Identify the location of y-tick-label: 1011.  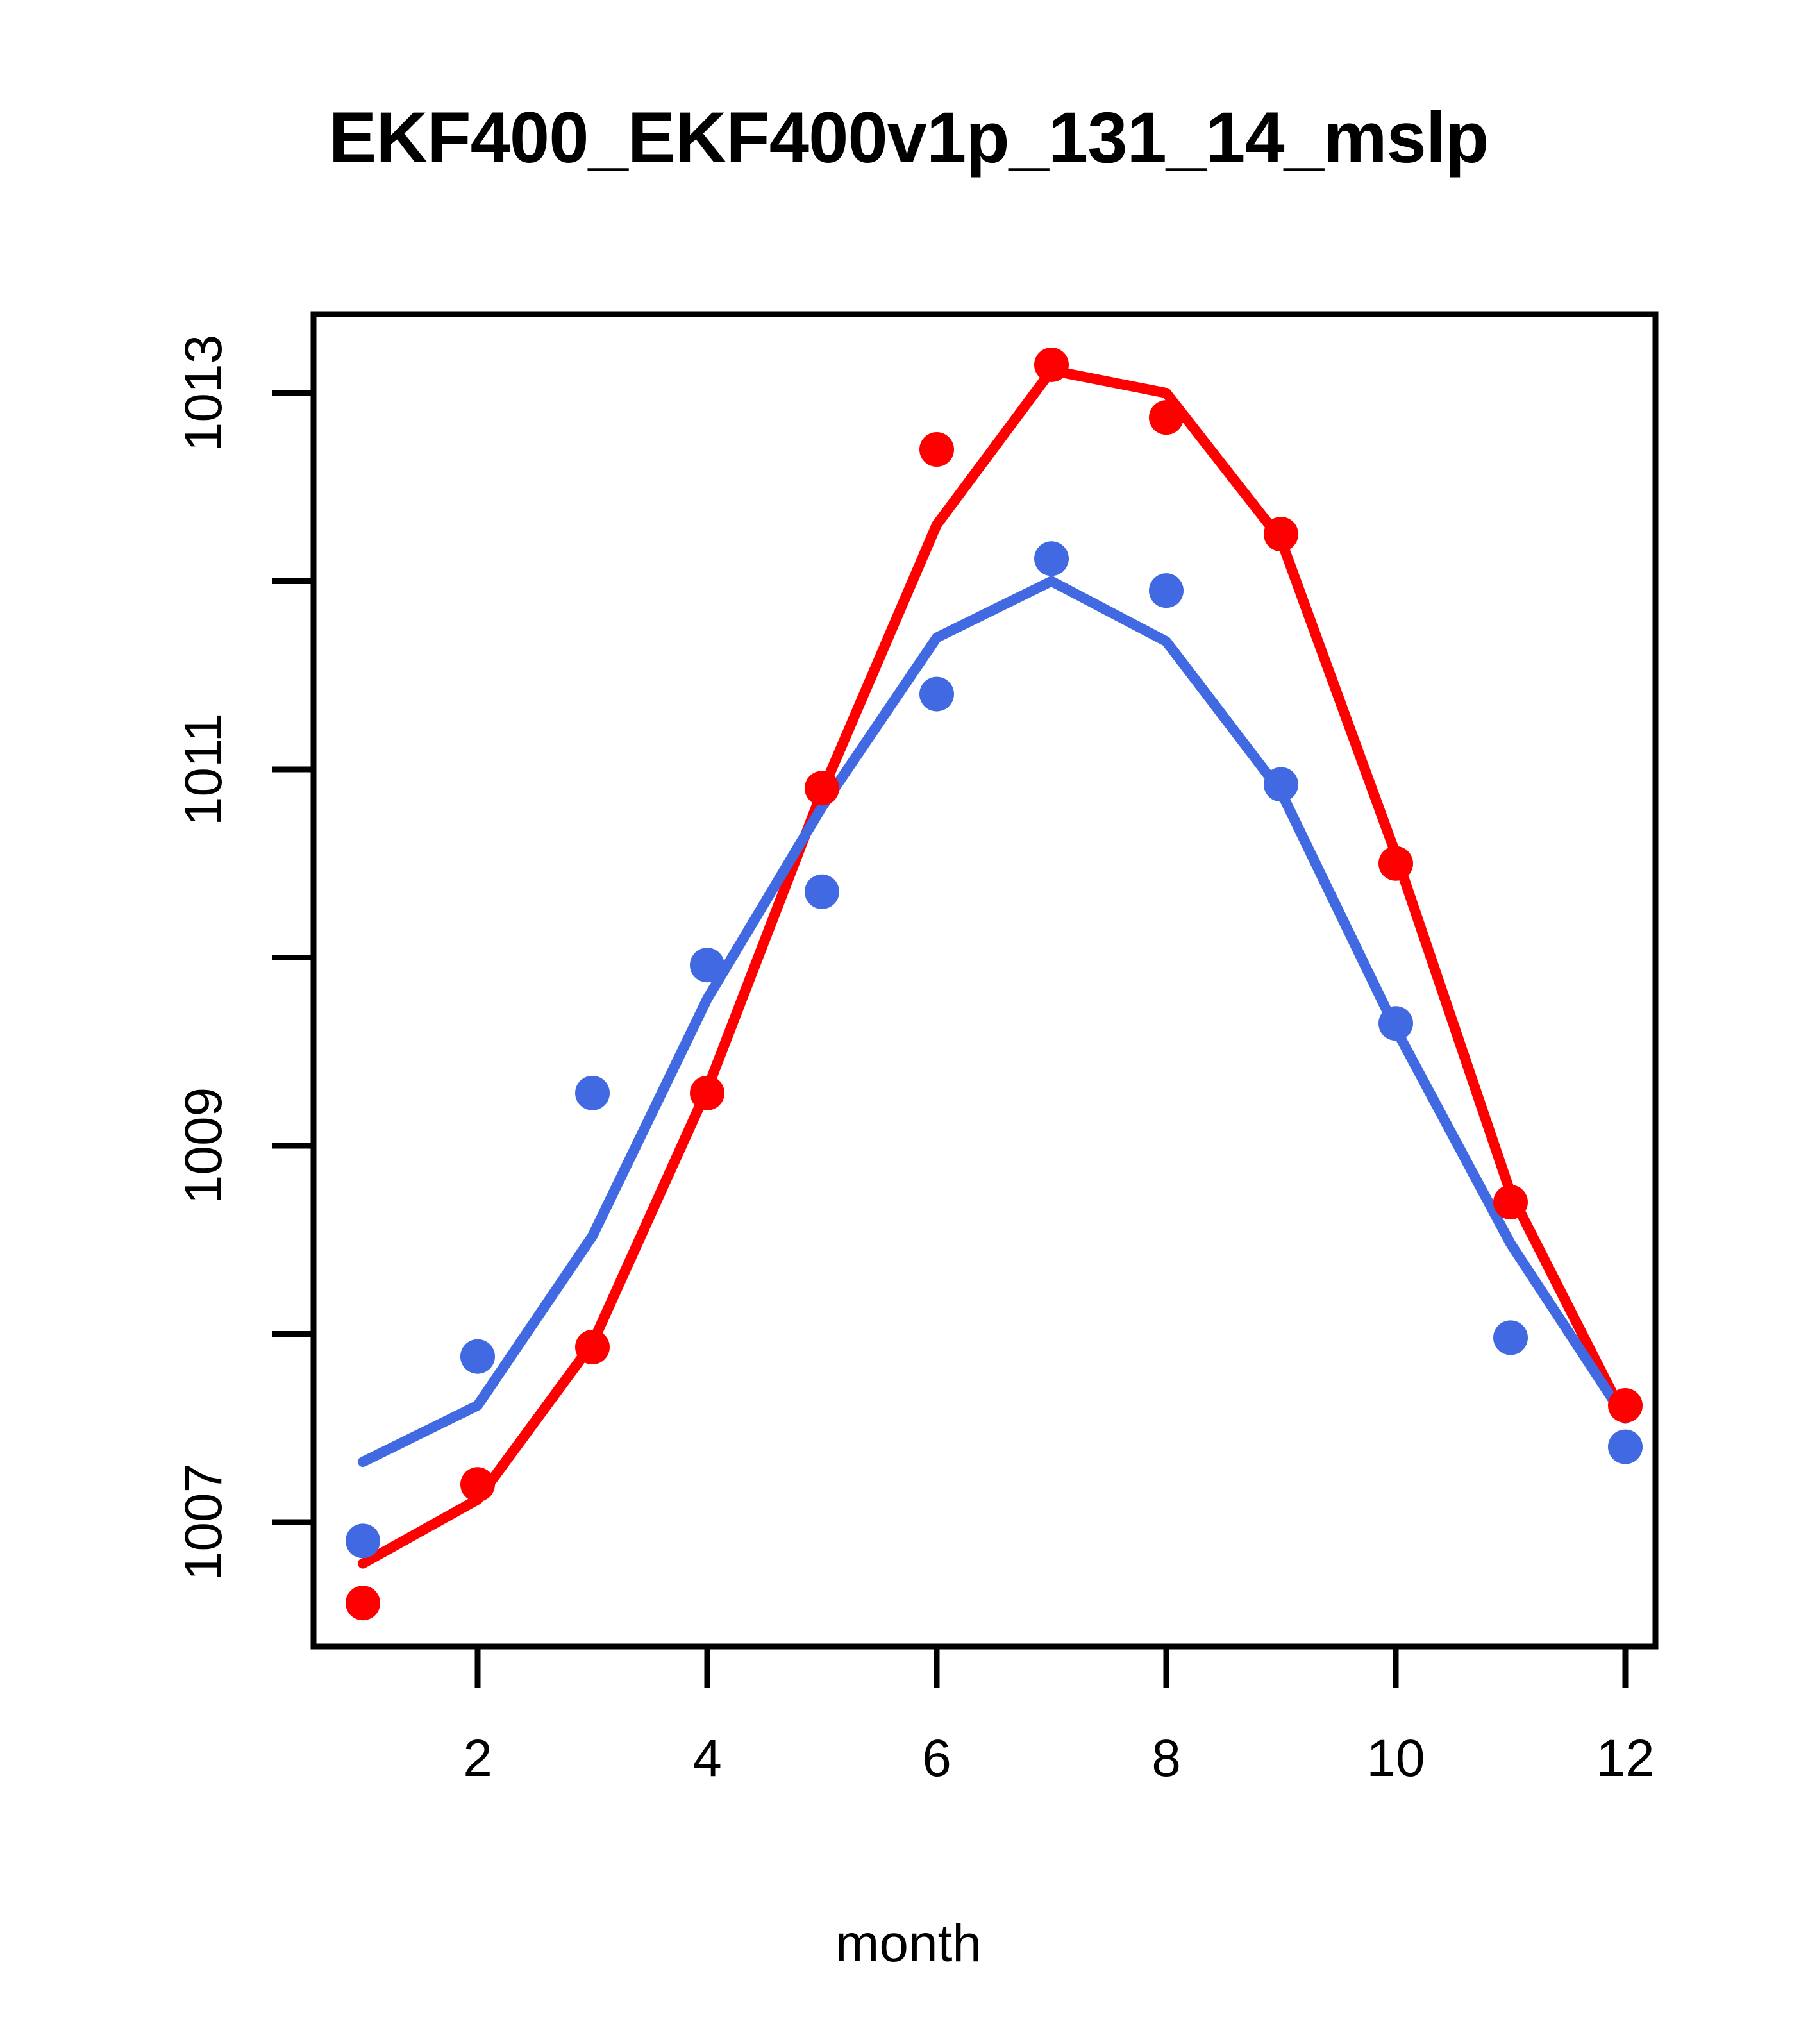
(204, 770).